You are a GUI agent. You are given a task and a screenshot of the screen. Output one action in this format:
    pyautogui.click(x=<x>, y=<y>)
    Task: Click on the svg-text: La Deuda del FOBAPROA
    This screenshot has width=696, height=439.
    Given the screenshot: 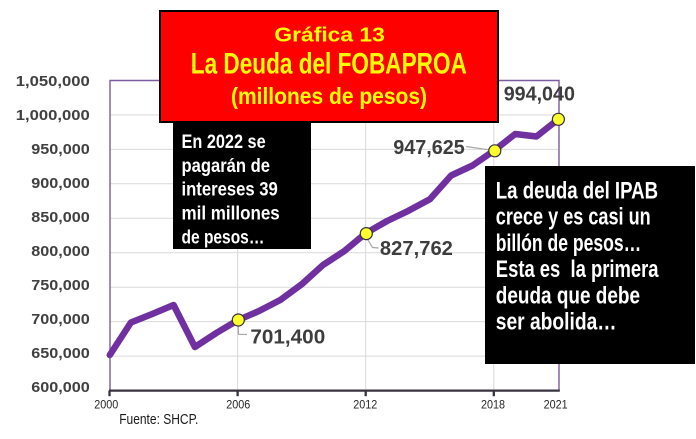 What is the action you would take?
    pyautogui.click(x=329, y=63)
    